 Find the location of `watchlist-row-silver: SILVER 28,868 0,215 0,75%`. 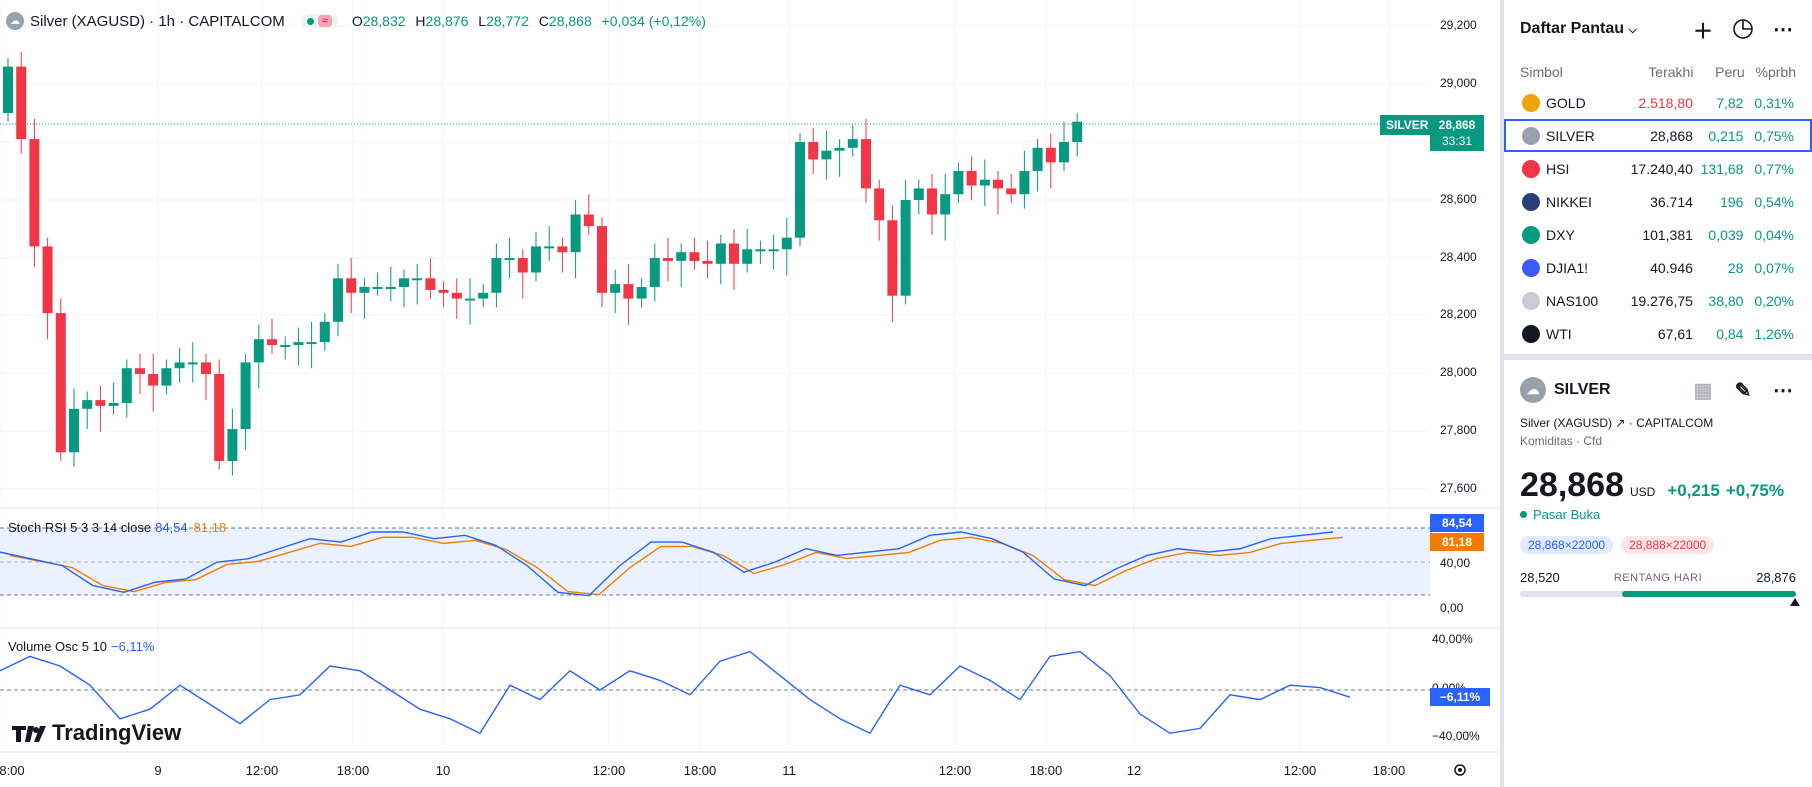

watchlist-row-silver: SILVER 28,868 0,215 0,75% is located at coordinates (1658, 135).